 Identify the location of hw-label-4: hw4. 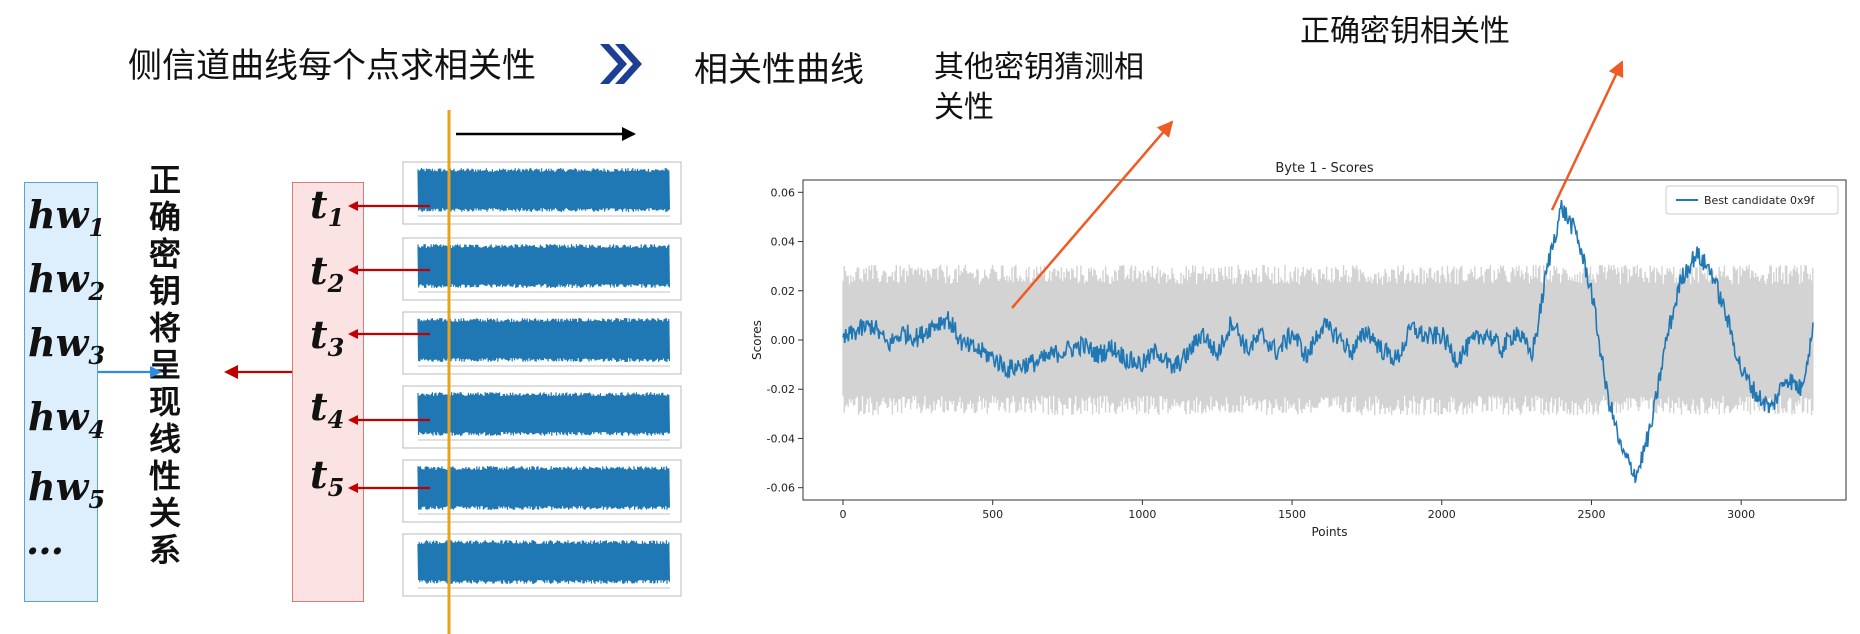
(66, 419).